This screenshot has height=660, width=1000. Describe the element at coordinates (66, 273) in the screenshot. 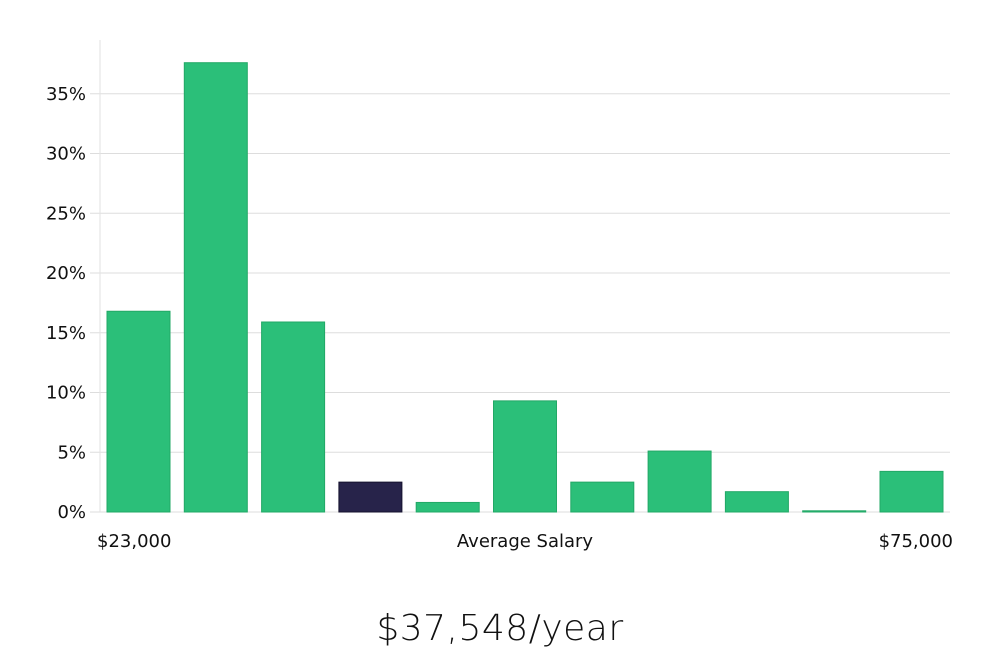

I see `y-tick-label: 20%` at that location.